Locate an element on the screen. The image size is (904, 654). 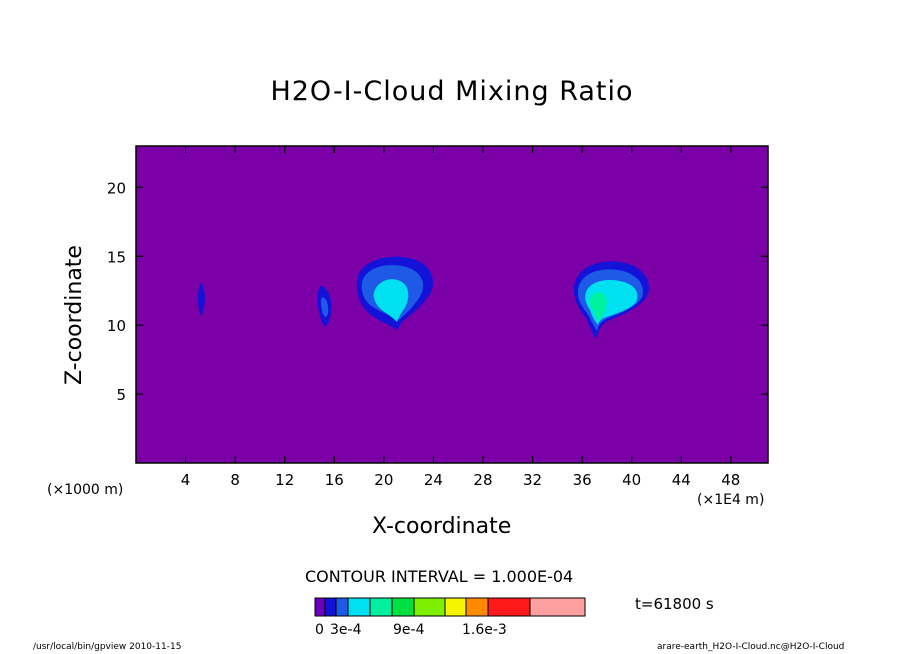
y-tick-label: 5 is located at coordinates (121, 395).